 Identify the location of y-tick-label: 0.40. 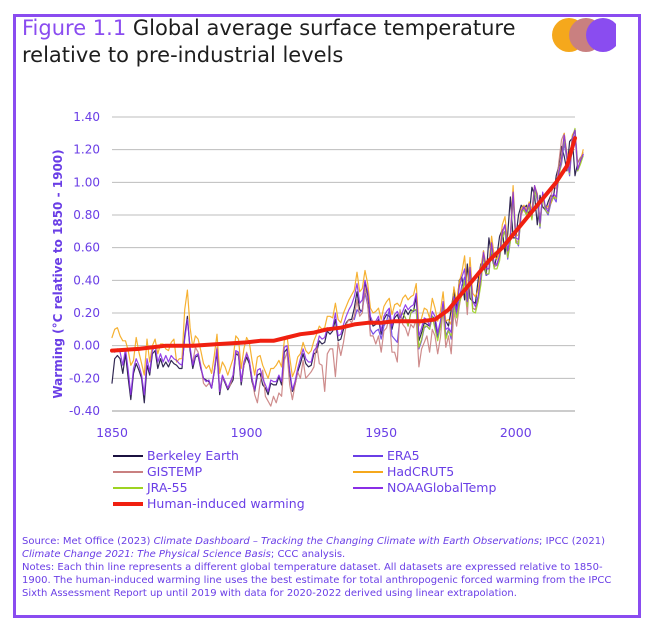
(86, 280).